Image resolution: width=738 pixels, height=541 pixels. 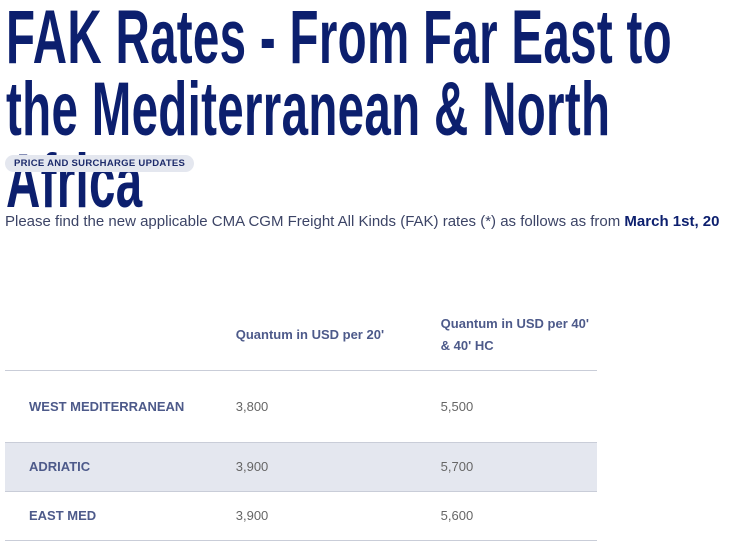 What do you see at coordinates (120, 516) in the screenshot?
I see `region: EAST MED` at bounding box center [120, 516].